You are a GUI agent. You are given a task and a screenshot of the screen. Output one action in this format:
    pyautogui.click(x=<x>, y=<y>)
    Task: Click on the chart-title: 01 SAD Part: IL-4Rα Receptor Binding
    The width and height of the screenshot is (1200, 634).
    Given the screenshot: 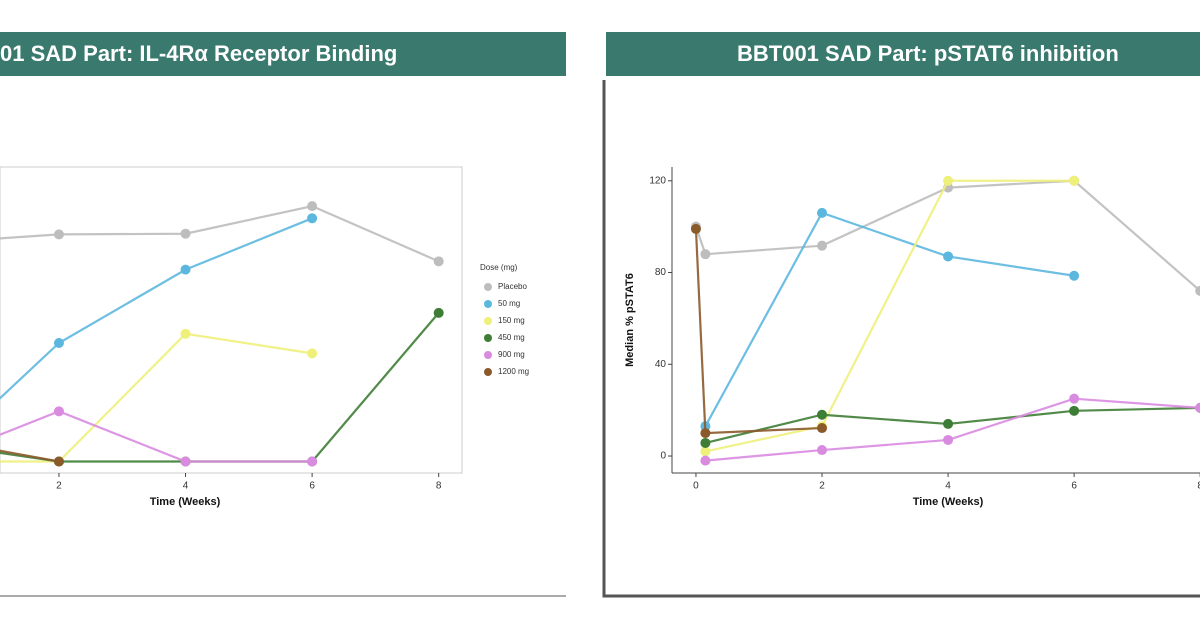 What is the action you would take?
    pyautogui.click(x=198, y=53)
    